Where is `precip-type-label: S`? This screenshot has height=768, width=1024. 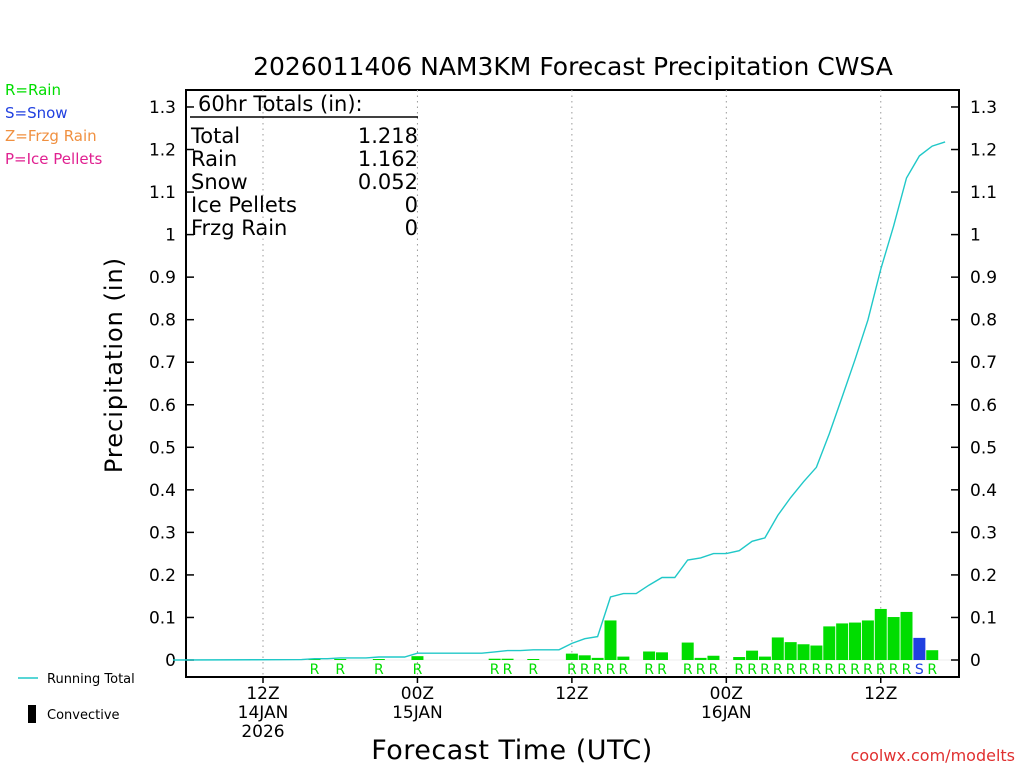 precip-type-label: S is located at coordinates (919, 670).